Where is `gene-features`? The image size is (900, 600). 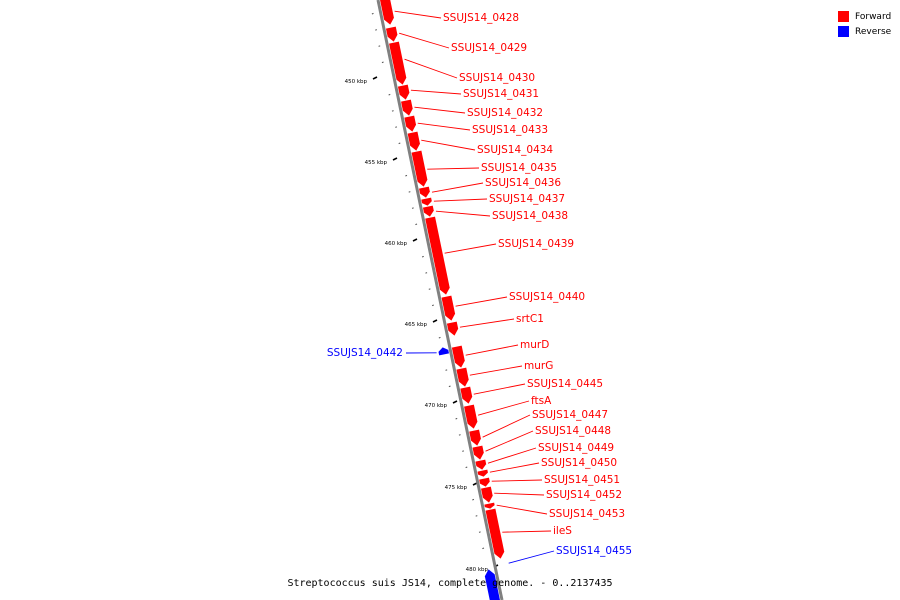
gene-features is located at coordinates (442, 300).